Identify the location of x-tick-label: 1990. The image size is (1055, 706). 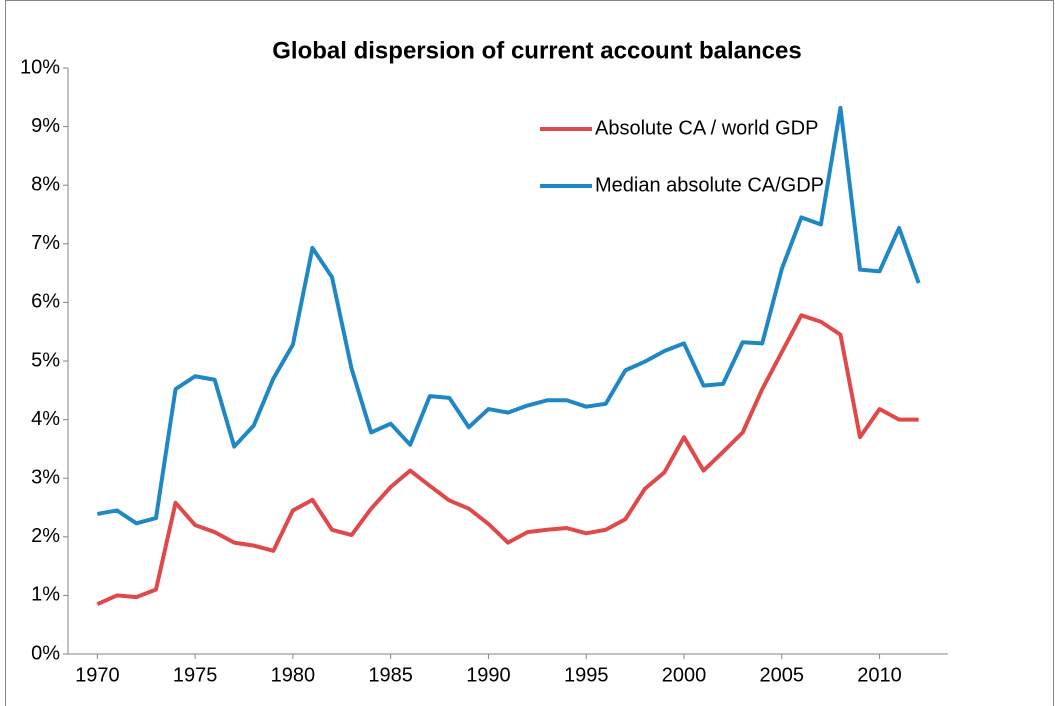
(488, 675).